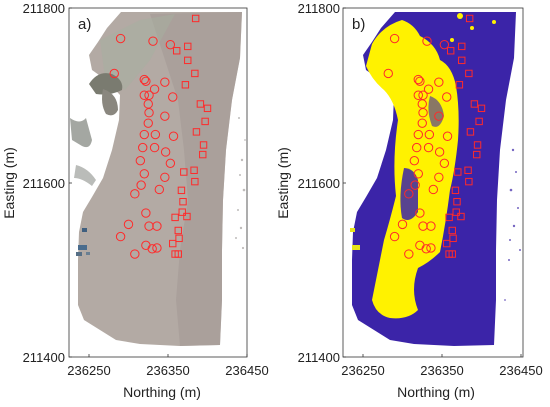 The width and height of the screenshot is (550, 407). I want to click on xlabel-b: Northing (m), so click(436, 392).